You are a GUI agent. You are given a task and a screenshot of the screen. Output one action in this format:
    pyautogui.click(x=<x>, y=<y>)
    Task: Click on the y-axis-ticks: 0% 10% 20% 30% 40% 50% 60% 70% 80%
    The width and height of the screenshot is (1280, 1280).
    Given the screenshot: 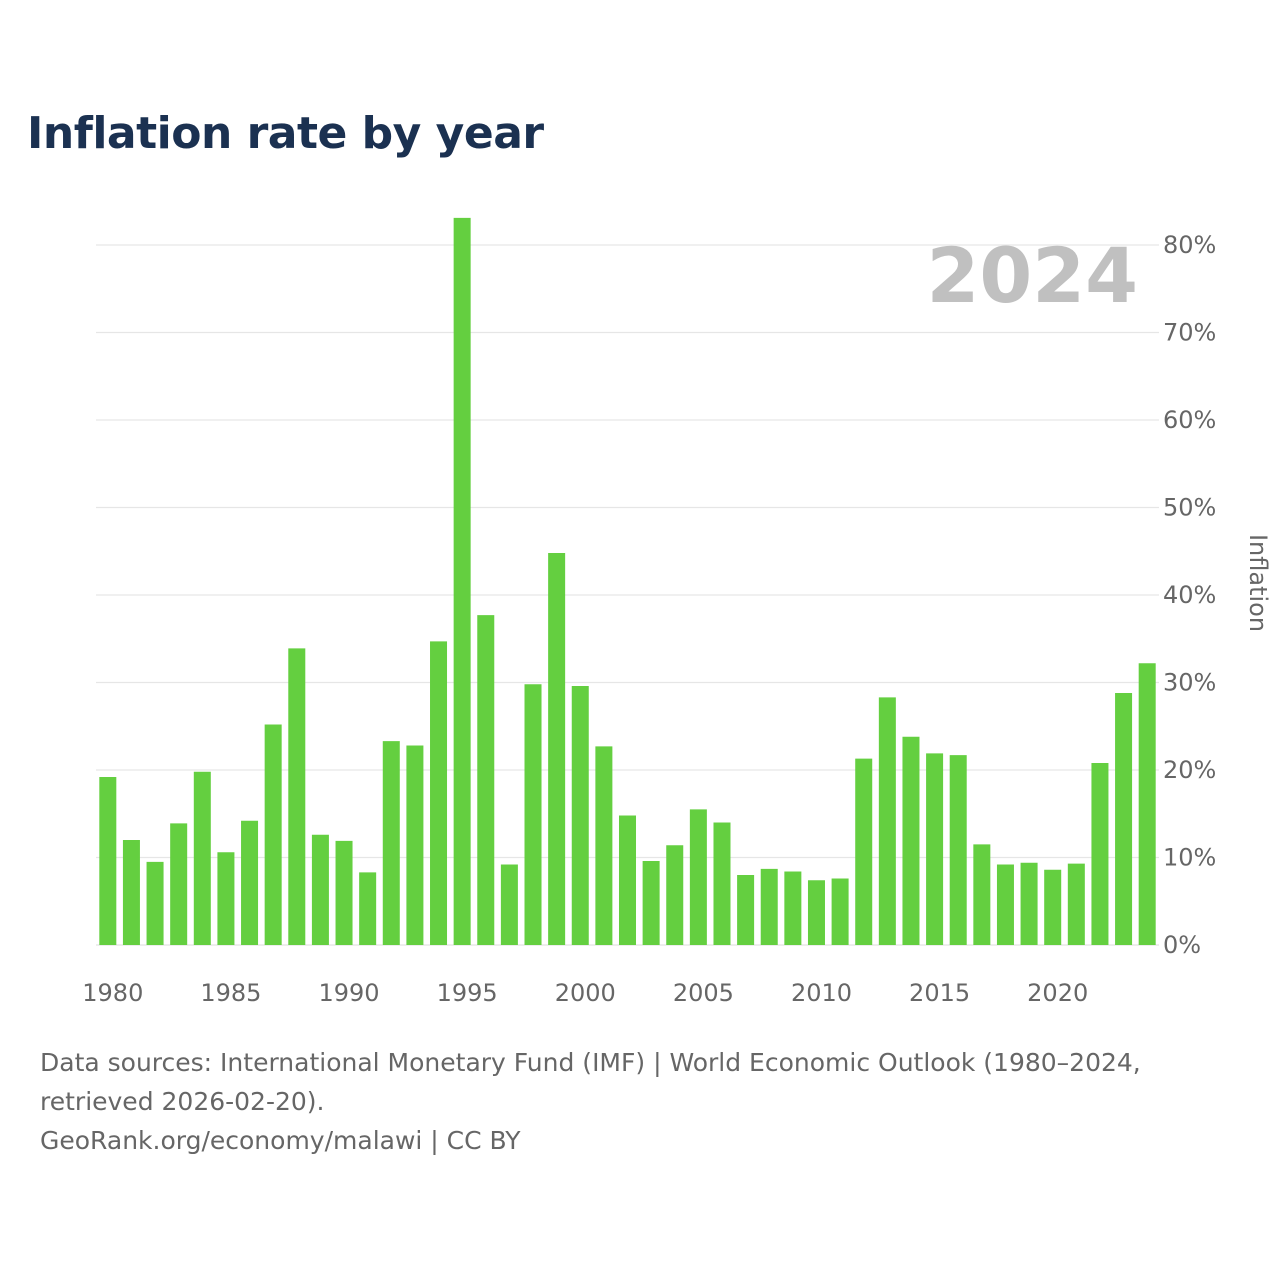 What is the action you would take?
    pyautogui.click(x=1189, y=595)
    